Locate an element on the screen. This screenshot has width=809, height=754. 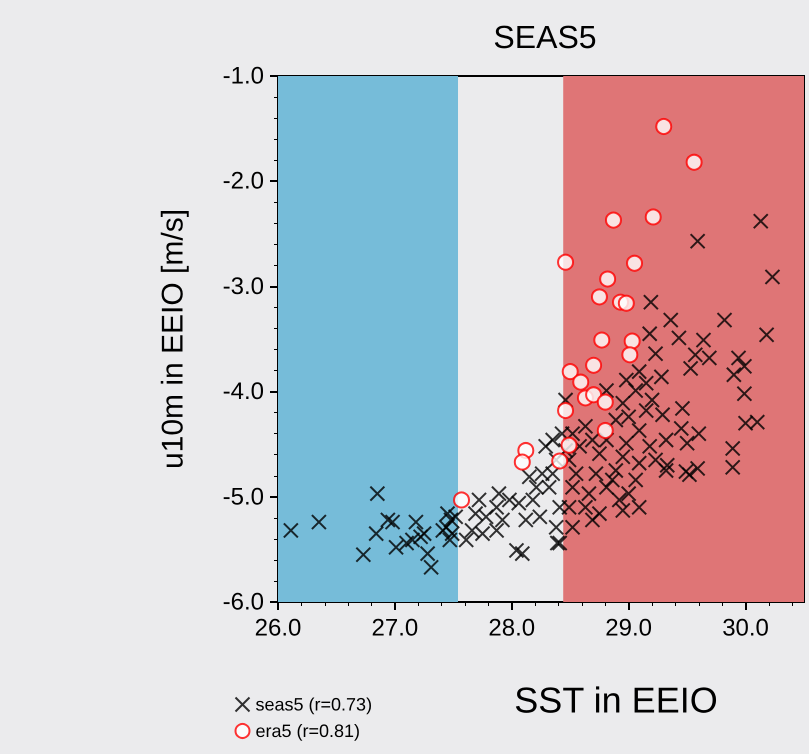
legend-label: era5 (r=0.81) is located at coordinates (308, 731).